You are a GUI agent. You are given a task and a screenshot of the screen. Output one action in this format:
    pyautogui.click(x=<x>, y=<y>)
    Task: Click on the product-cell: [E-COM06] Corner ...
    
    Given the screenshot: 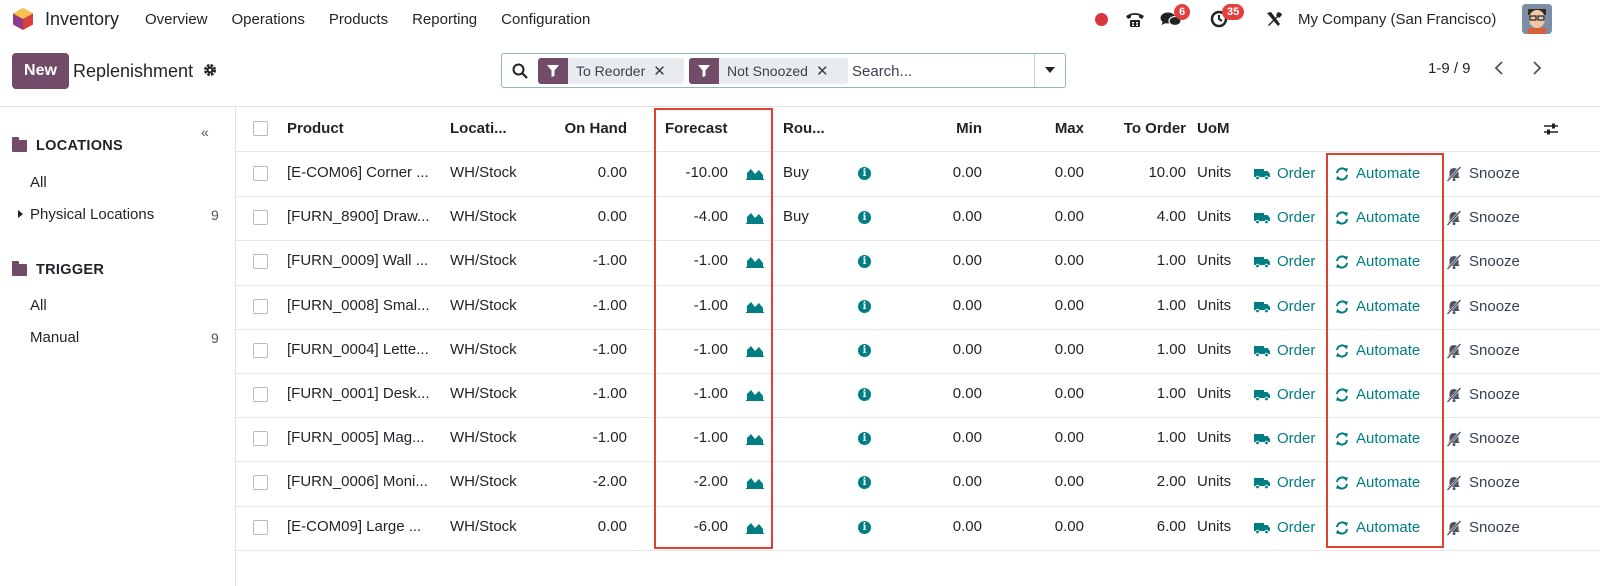 What is the action you would take?
    pyautogui.click(x=358, y=172)
    